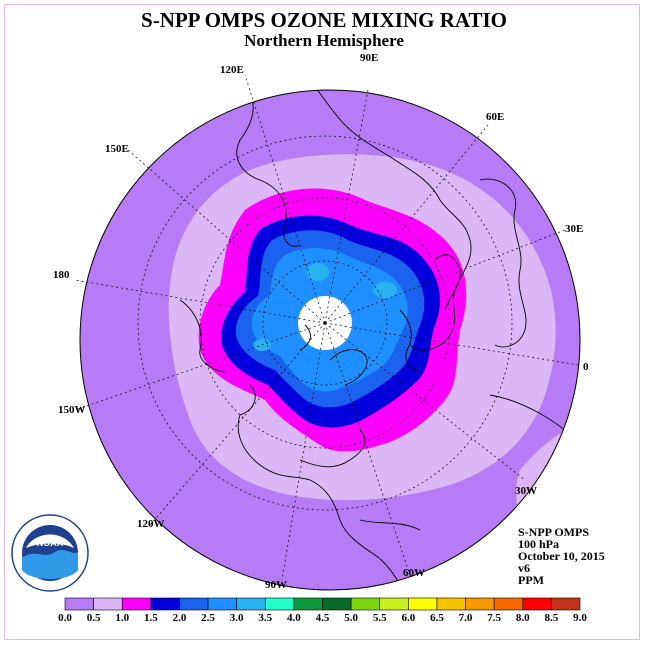 The image size is (648, 648). Describe the element at coordinates (408, 618) in the screenshot. I see `colorbar-tick-label: 6.0` at that location.